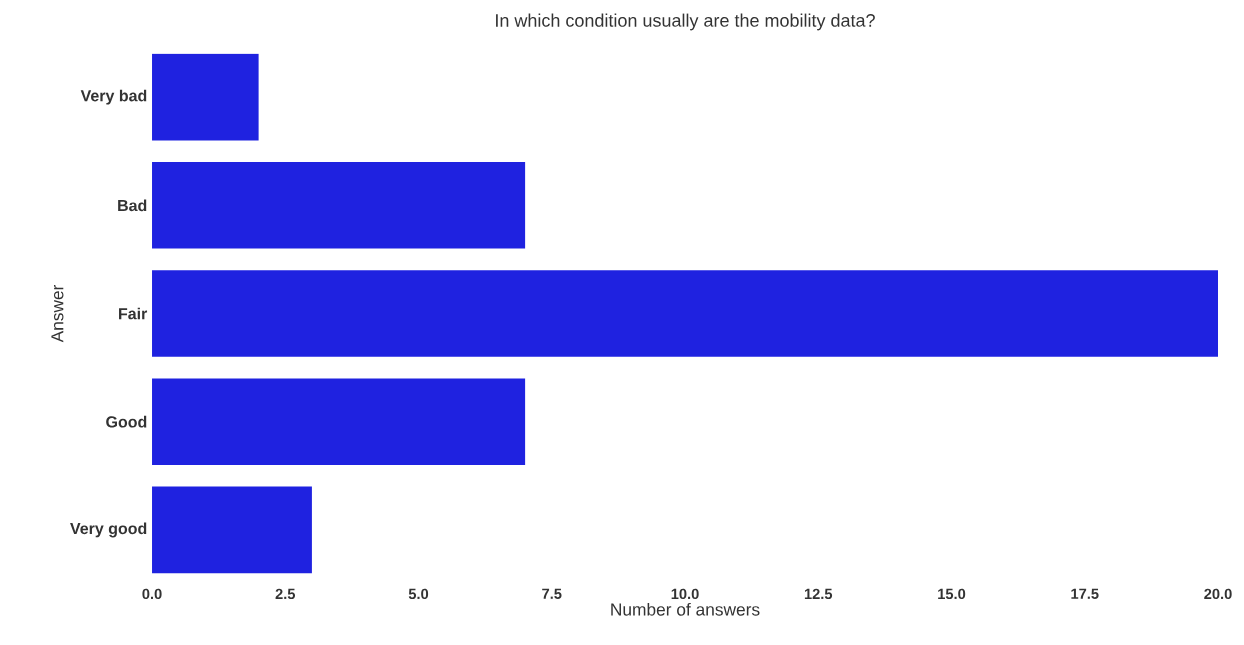 The image size is (1244, 645). I want to click on x-tick-label: 2.5, so click(285, 594).